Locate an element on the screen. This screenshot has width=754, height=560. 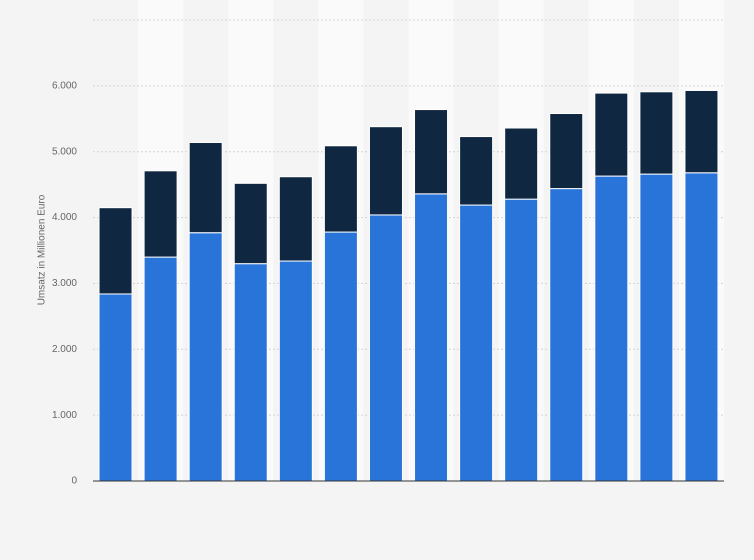
y-tick-label: 6.000 is located at coordinates (64, 85).